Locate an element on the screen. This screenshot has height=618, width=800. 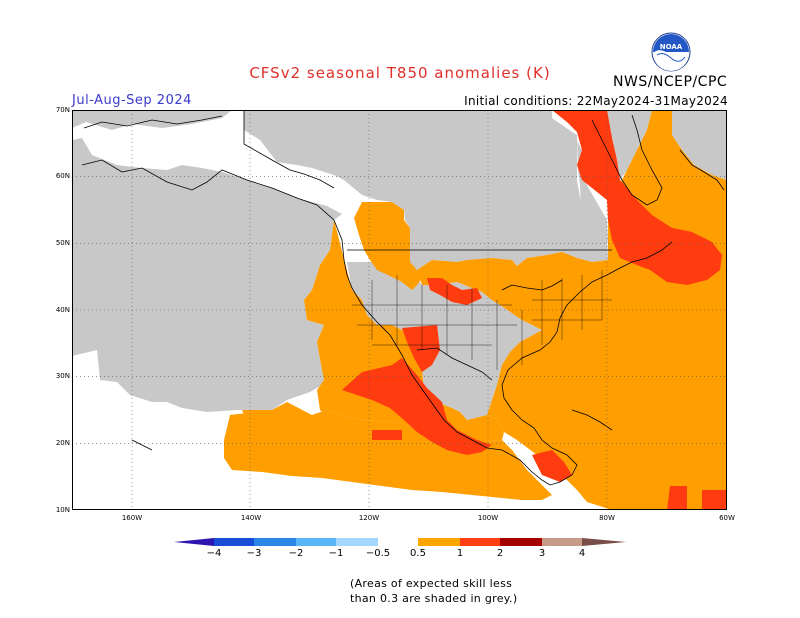
lat-label-30n: 30N is located at coordinates (62, 376).